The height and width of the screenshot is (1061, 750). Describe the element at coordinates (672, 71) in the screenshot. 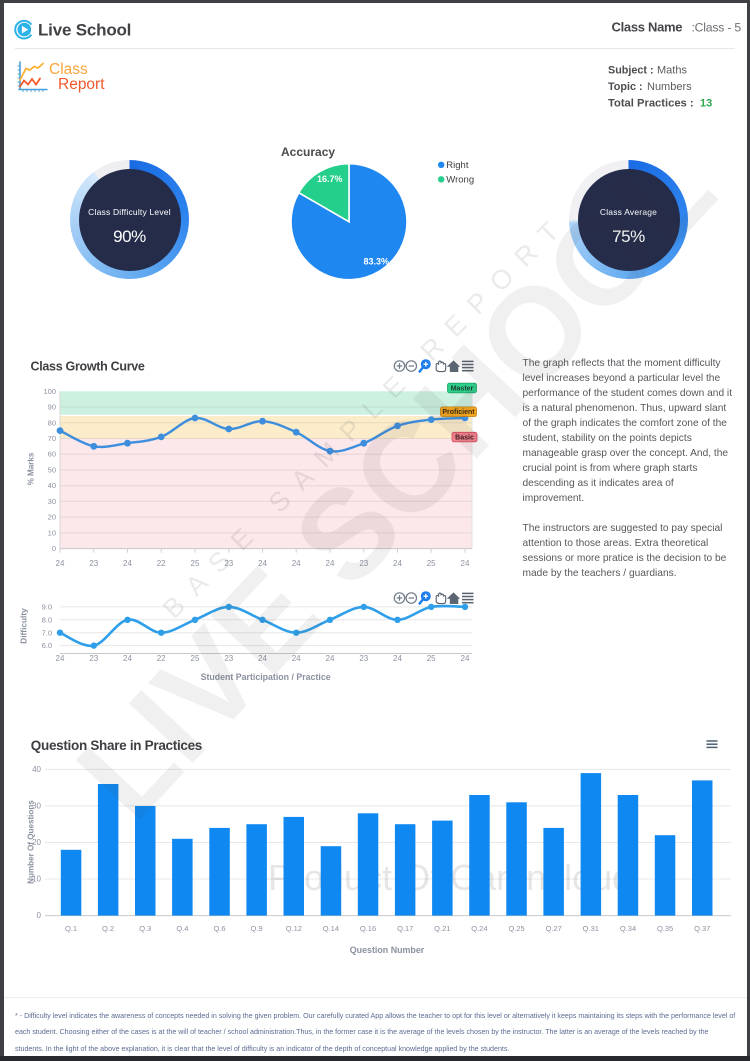

I see `svg-text: Maths` at that location.